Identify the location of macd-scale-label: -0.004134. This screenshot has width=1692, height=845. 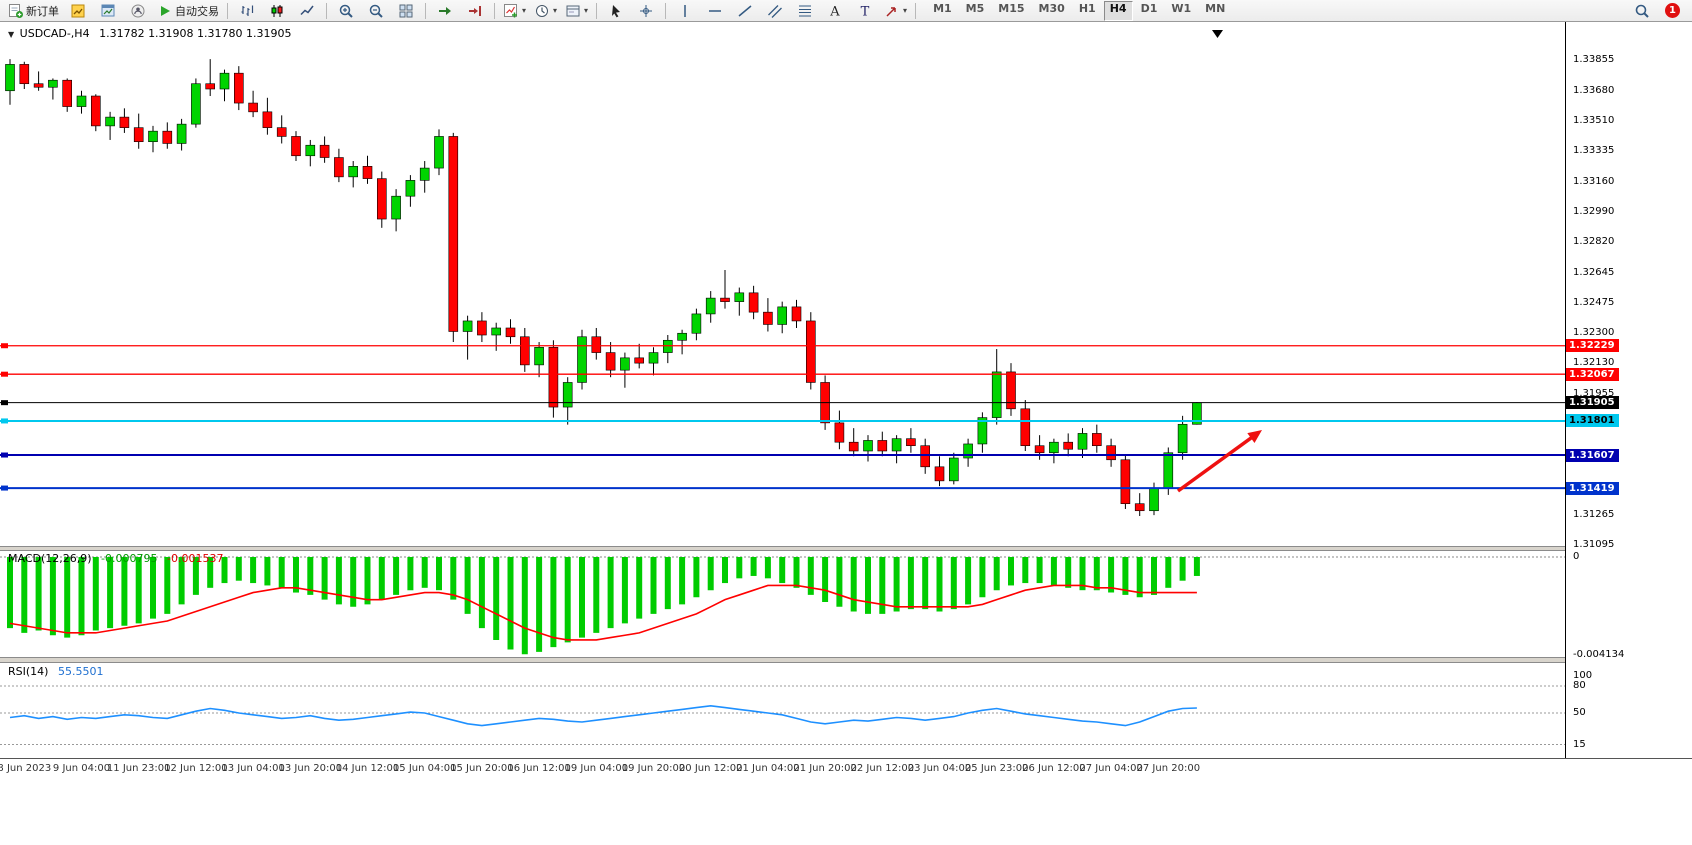
(1599, 654).